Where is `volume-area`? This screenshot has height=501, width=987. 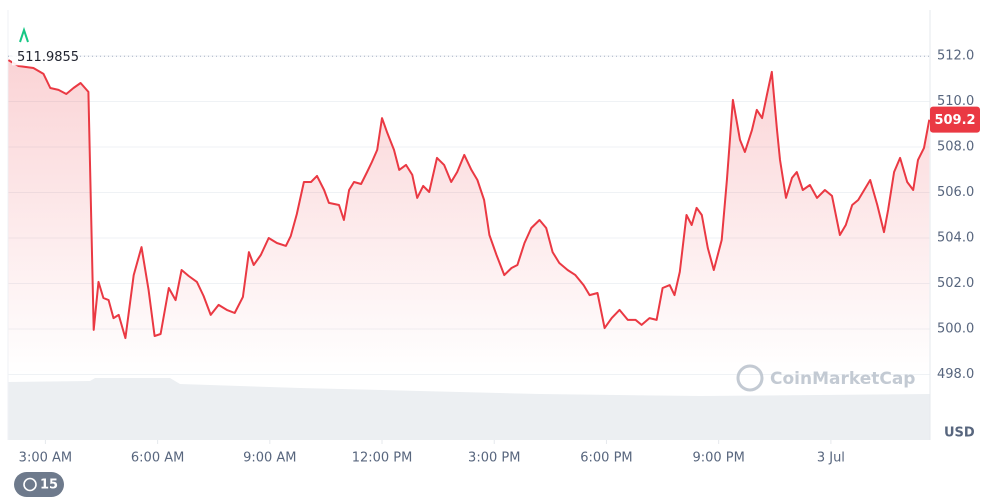 volume-area is located at coordinates (469, 409).